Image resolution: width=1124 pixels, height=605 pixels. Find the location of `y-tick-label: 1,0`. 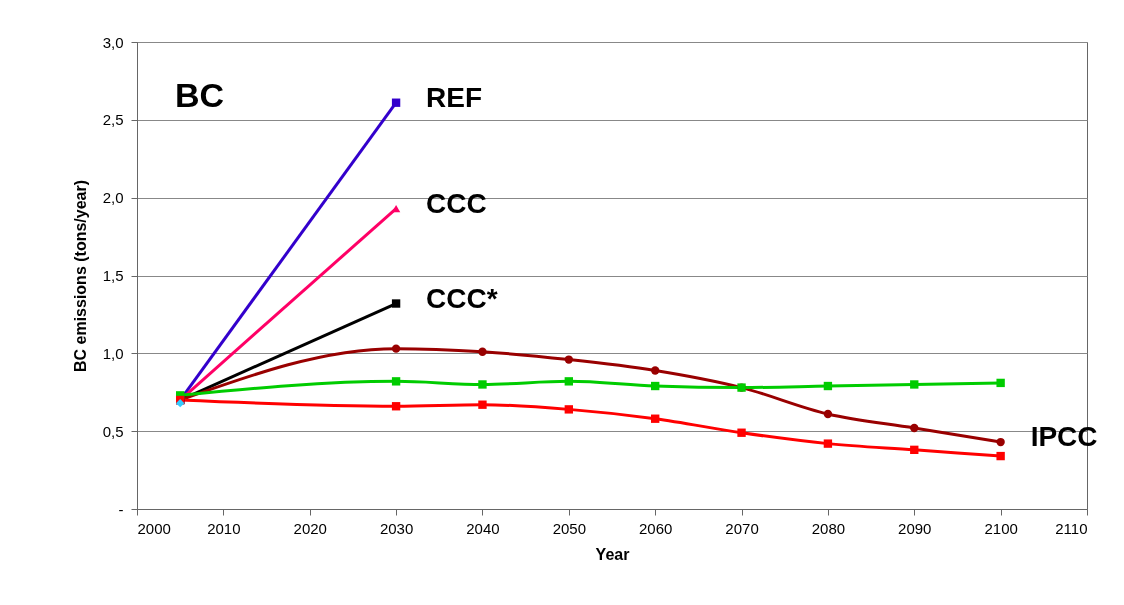

y-tick-label: 1,0 is located at coordinates (113, 353).